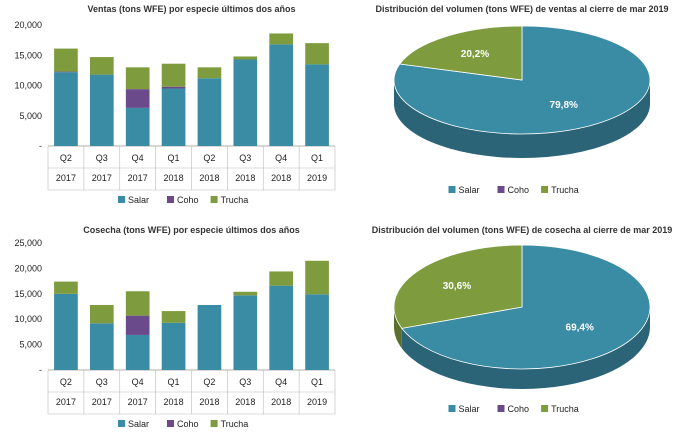  Describe the element at coordinates (245, 402) in the screenshot. I see `x-tick-year-2-5: 2018` at that location.